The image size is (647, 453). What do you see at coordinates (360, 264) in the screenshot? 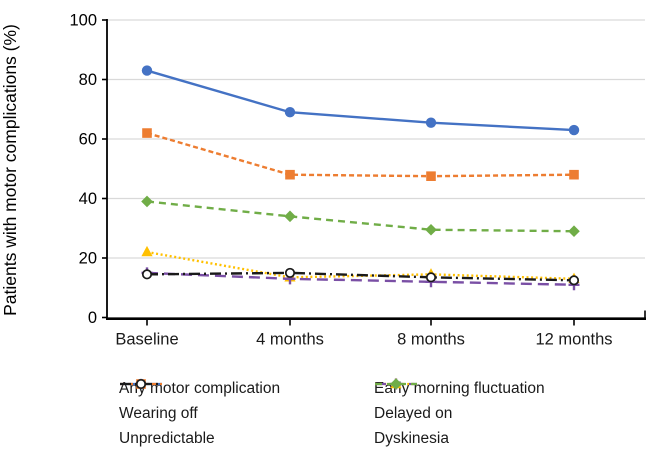
I see `series-early-morning-fluctuation` at bounding box center [360, 264].